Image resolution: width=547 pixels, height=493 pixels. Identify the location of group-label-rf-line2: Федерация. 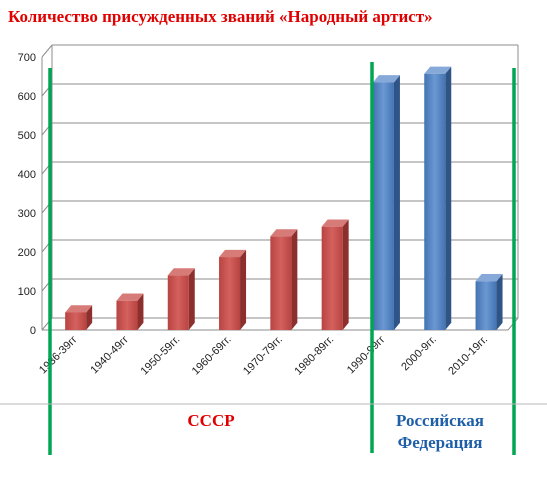
(440, 442).